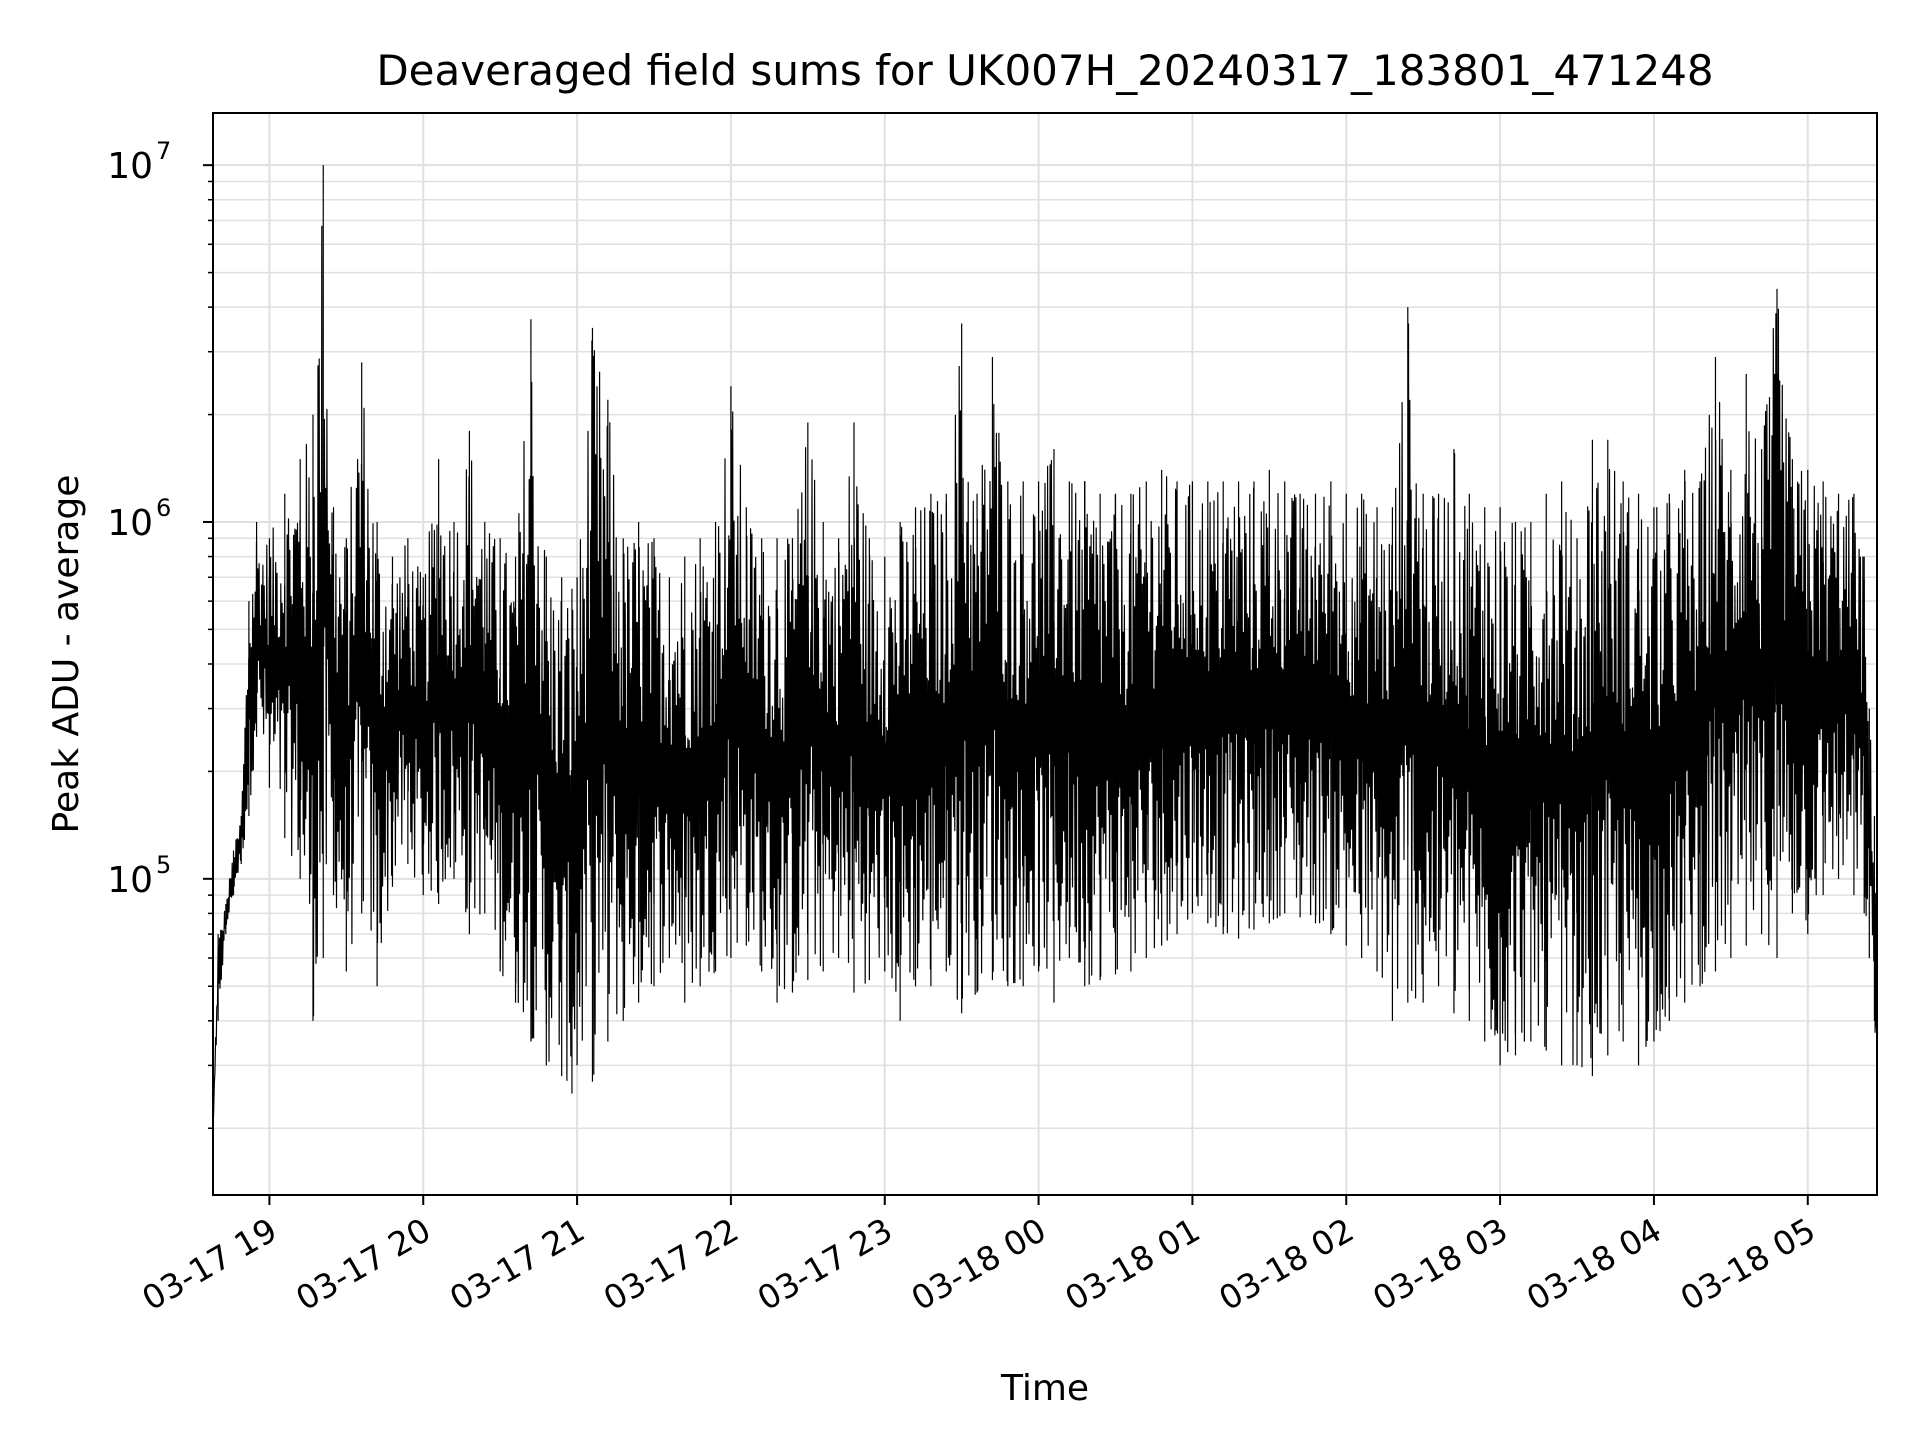 Image resolution: width=1920 pixels, height=1440 pixels. Describe the element at coordinates (163, 865) in the screenshot. I see `y-tick-exponent: 5` at that location.